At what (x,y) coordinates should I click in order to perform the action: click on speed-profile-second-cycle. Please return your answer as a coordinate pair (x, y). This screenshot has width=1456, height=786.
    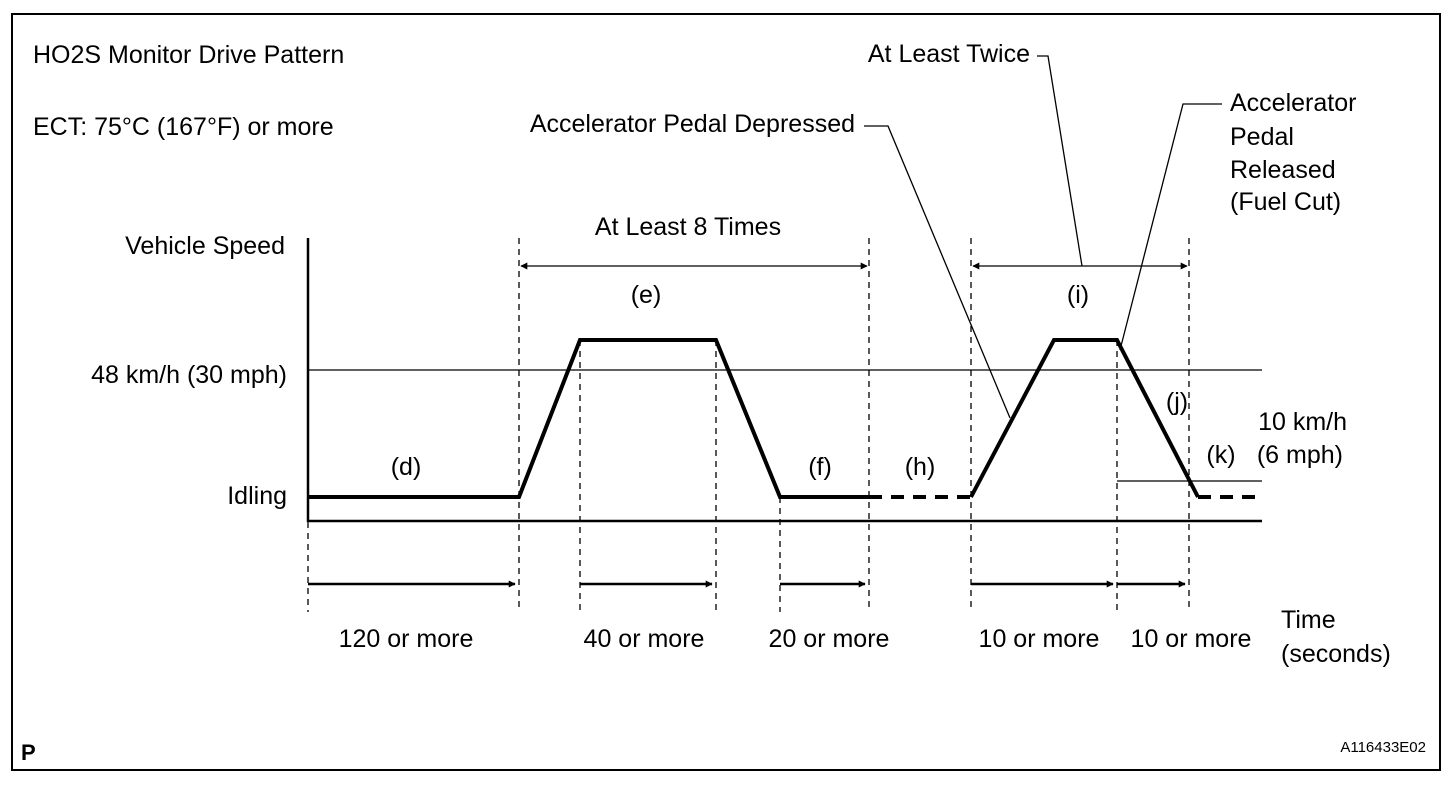
    Looking at the image, I should click on (1084, 418).